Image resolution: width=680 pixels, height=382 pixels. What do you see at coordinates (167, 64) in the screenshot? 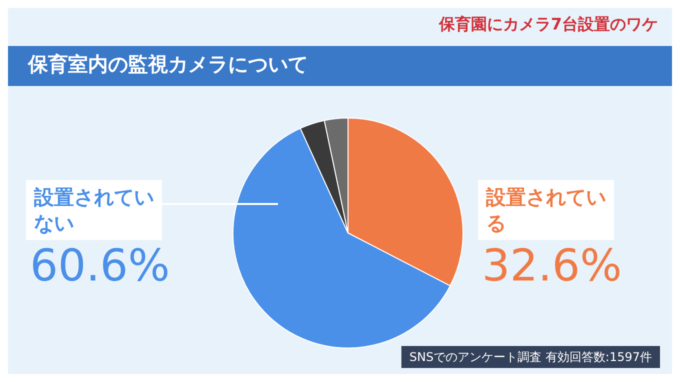
I see `chart-title: 保育室内の監視カメラについて` at bounding box center [167, 64].